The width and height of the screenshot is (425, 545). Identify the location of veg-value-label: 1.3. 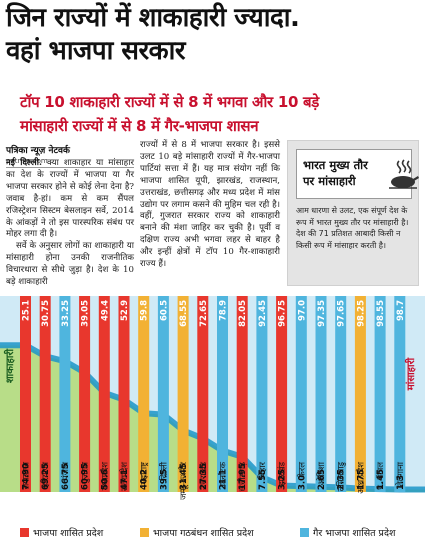
(401, 482).